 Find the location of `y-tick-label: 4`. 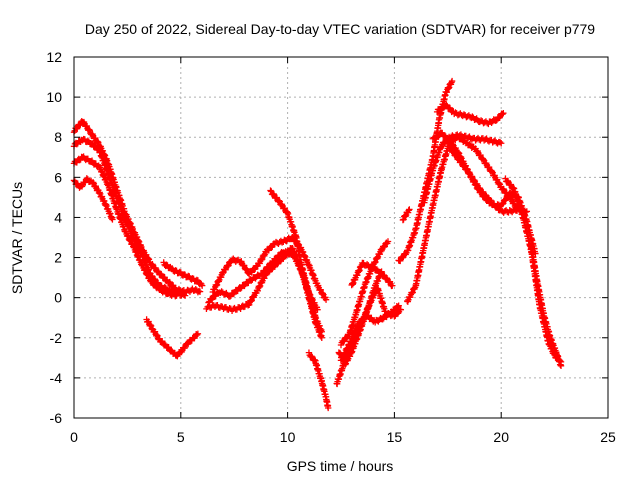

y-tick-label: 4 is located at coordinates (58, 217).